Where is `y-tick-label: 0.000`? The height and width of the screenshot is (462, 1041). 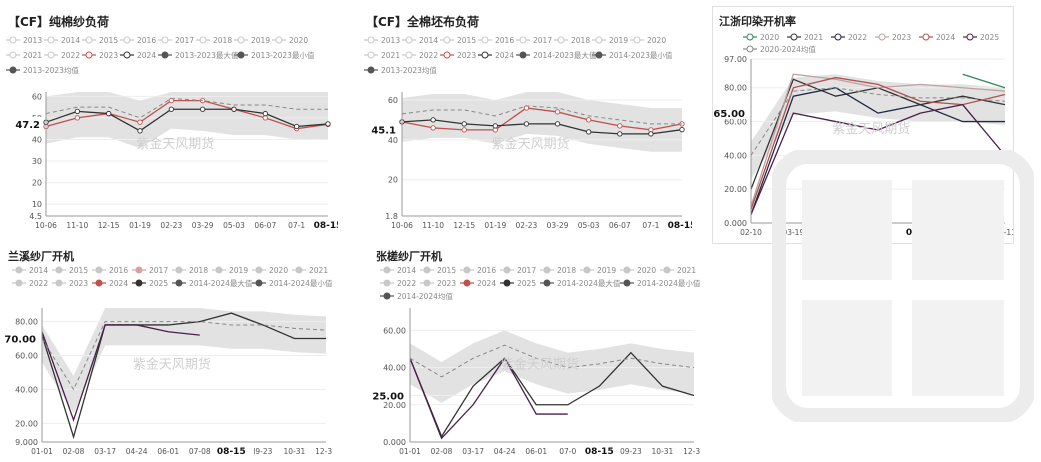
y-tick-label: 0.000 is located at coordinates (735, 223).